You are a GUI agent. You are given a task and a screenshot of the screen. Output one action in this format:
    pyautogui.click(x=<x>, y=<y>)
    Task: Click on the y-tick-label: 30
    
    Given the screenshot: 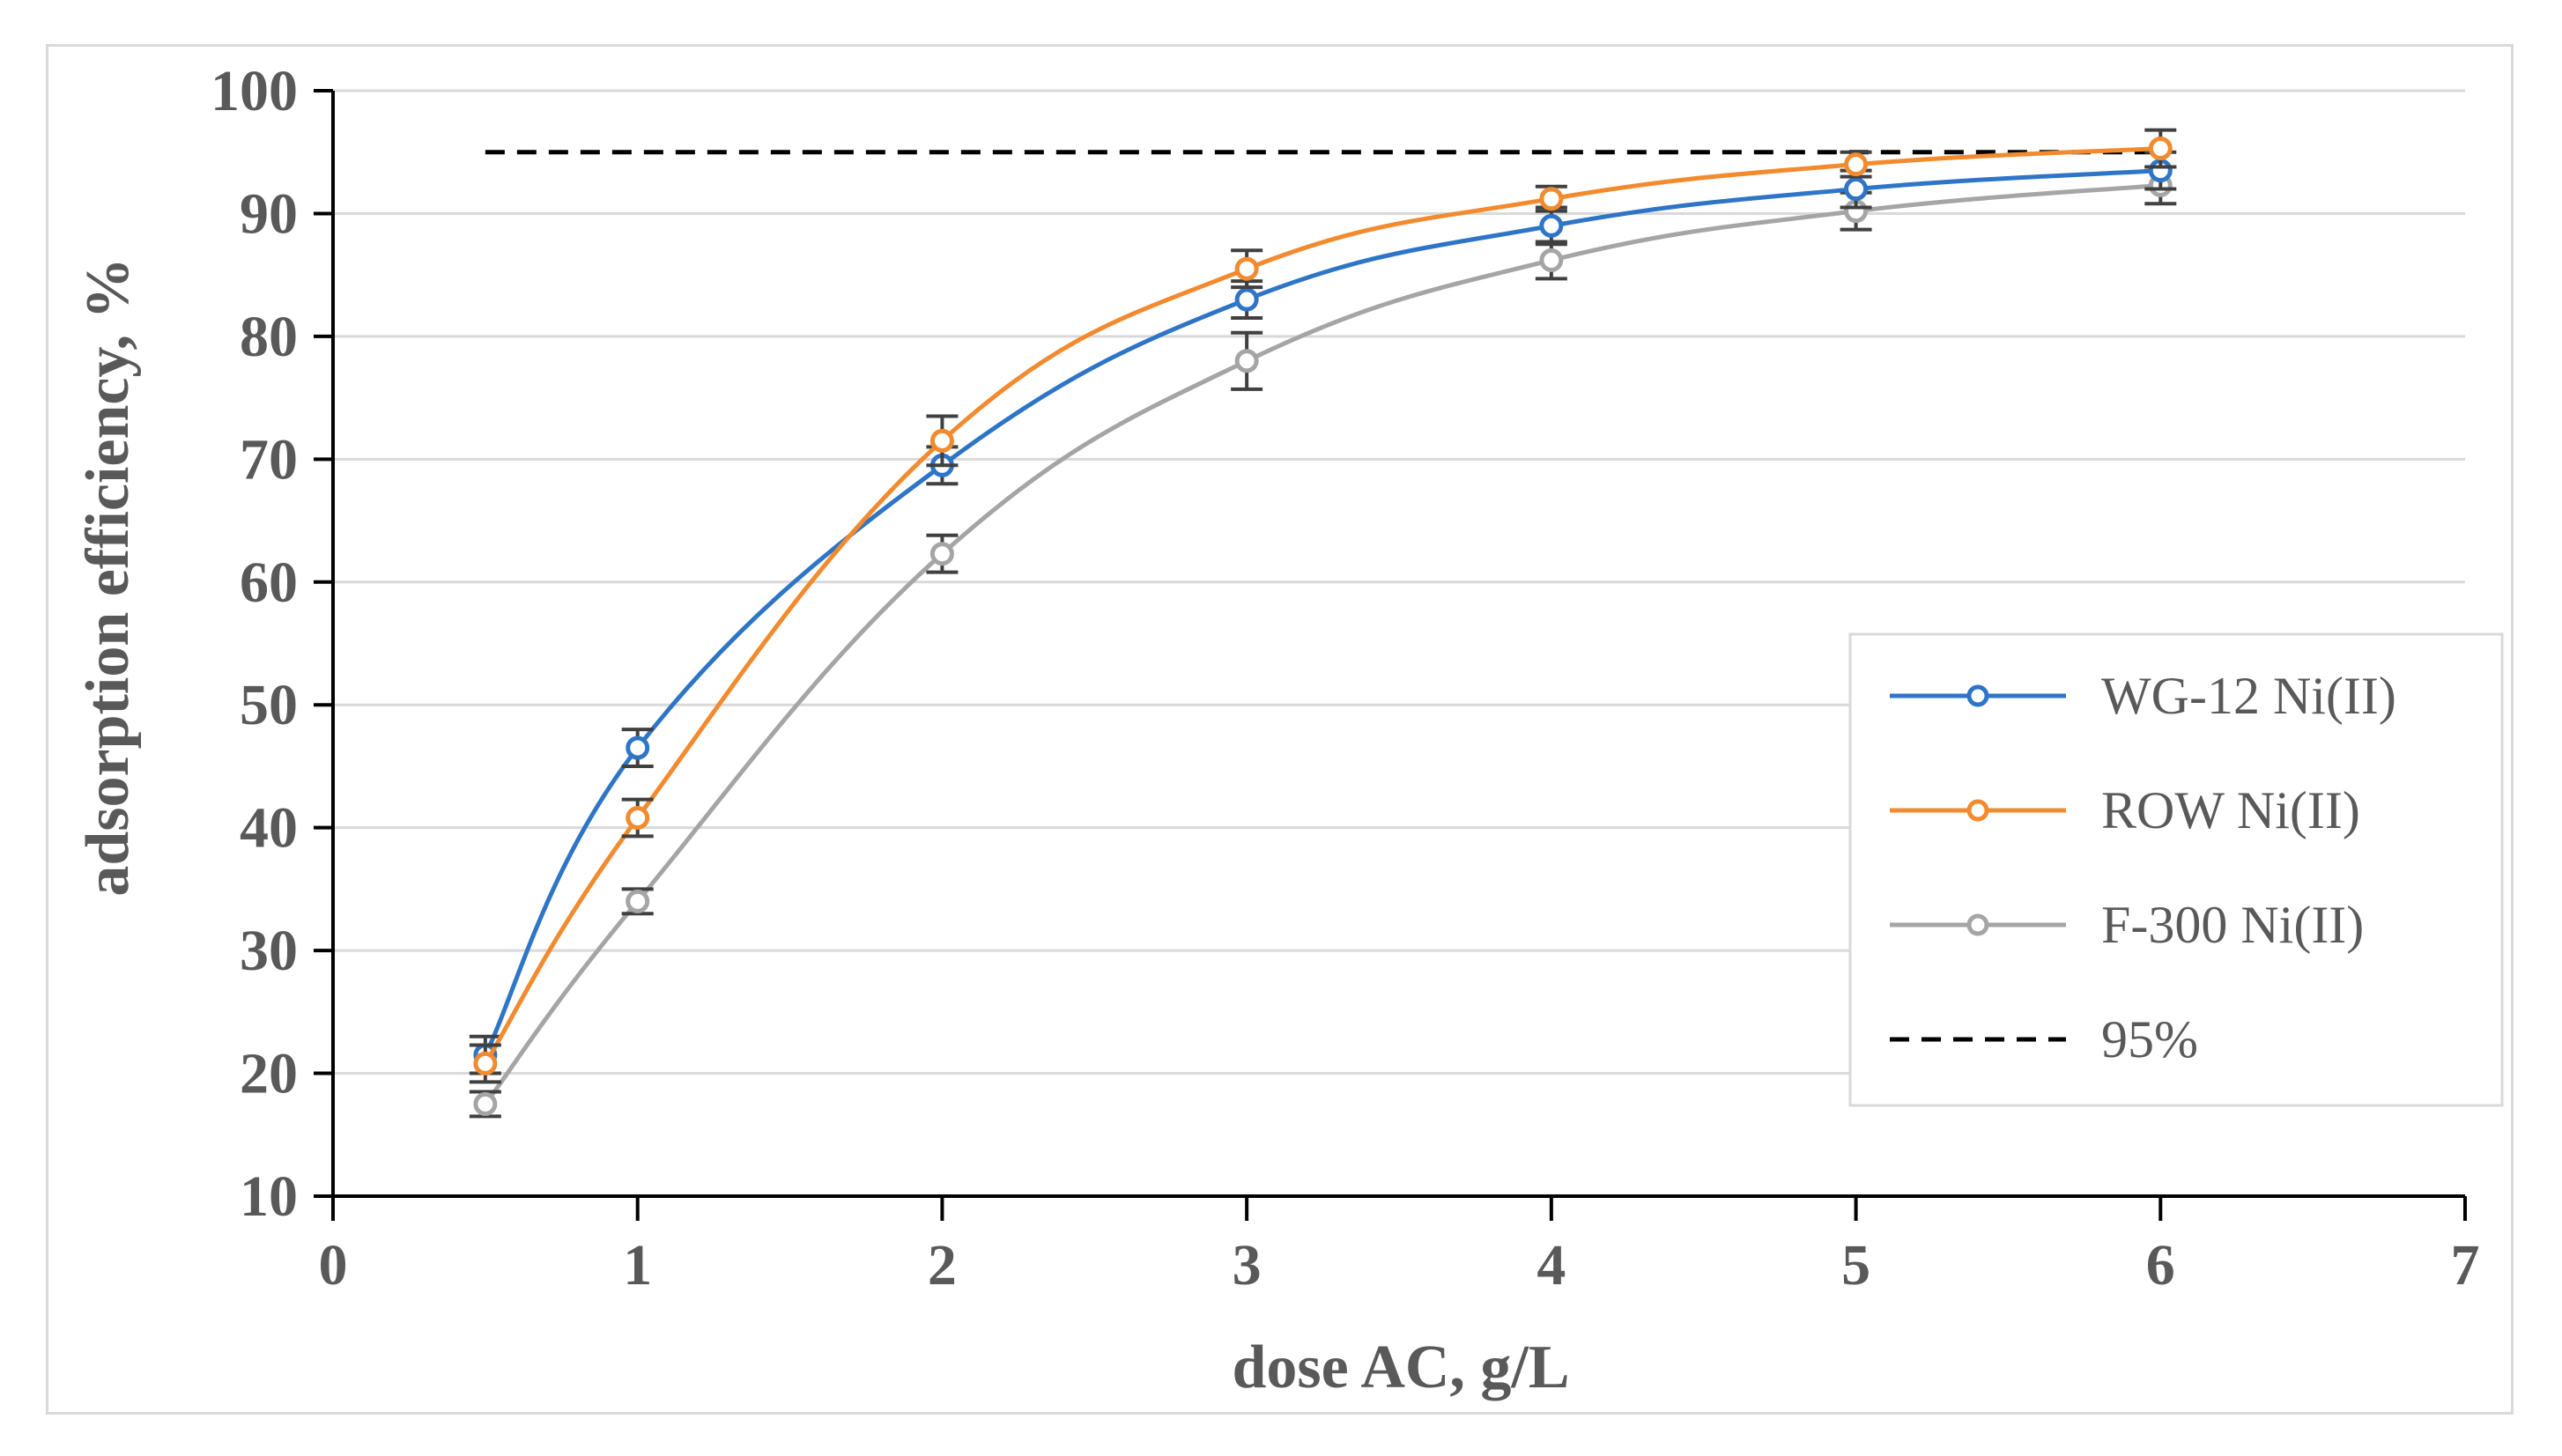 What is the action you would take?
    pyautogui.click(x=269, y=951)
    